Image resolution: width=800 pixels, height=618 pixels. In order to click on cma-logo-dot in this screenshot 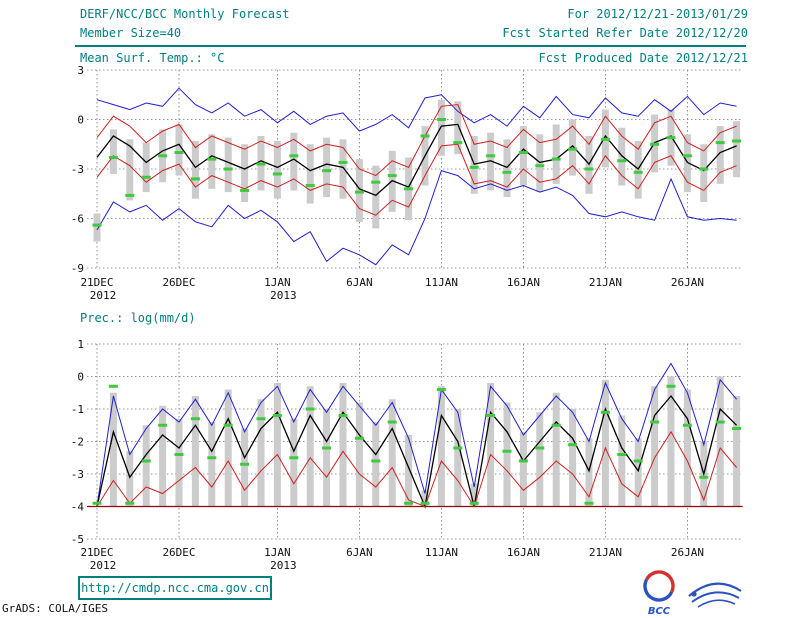, I will do `click(694, 594)`.